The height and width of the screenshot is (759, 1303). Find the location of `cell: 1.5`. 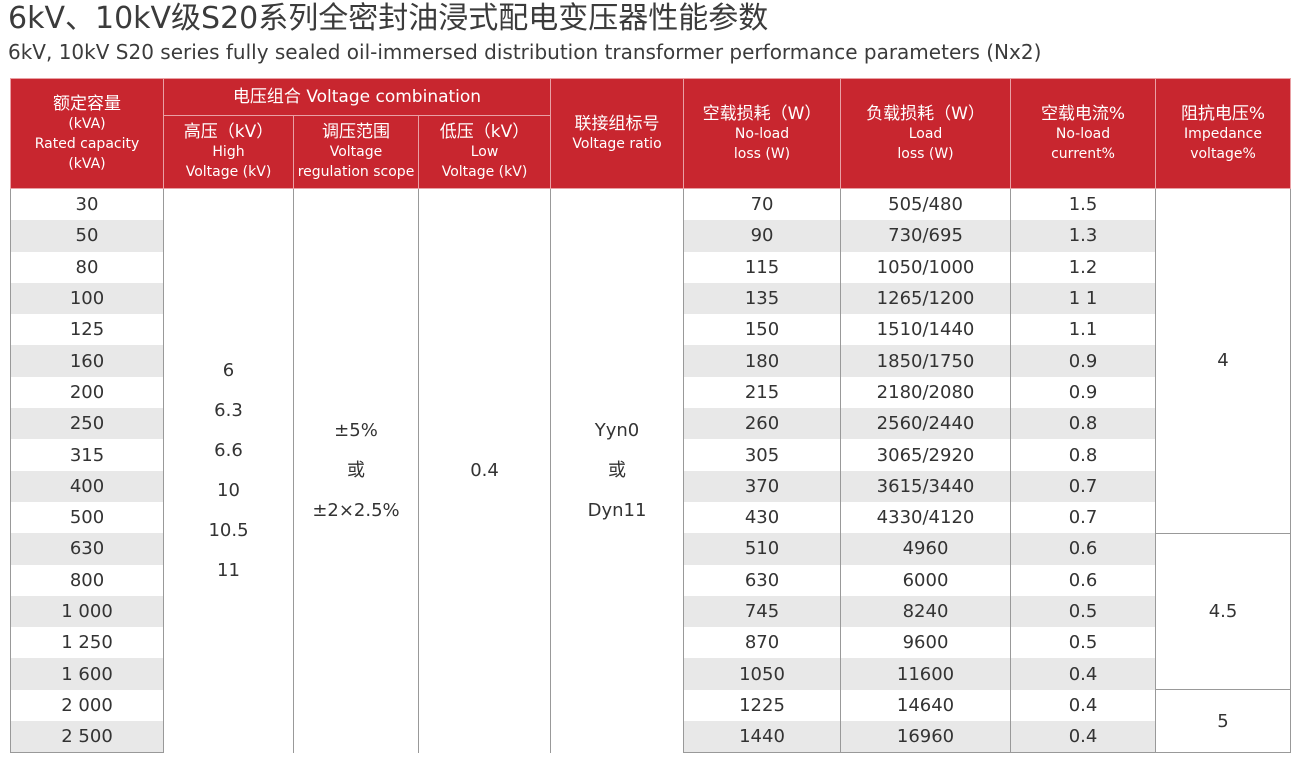

cell: 1.5 is located at coordinates (1083, 204).